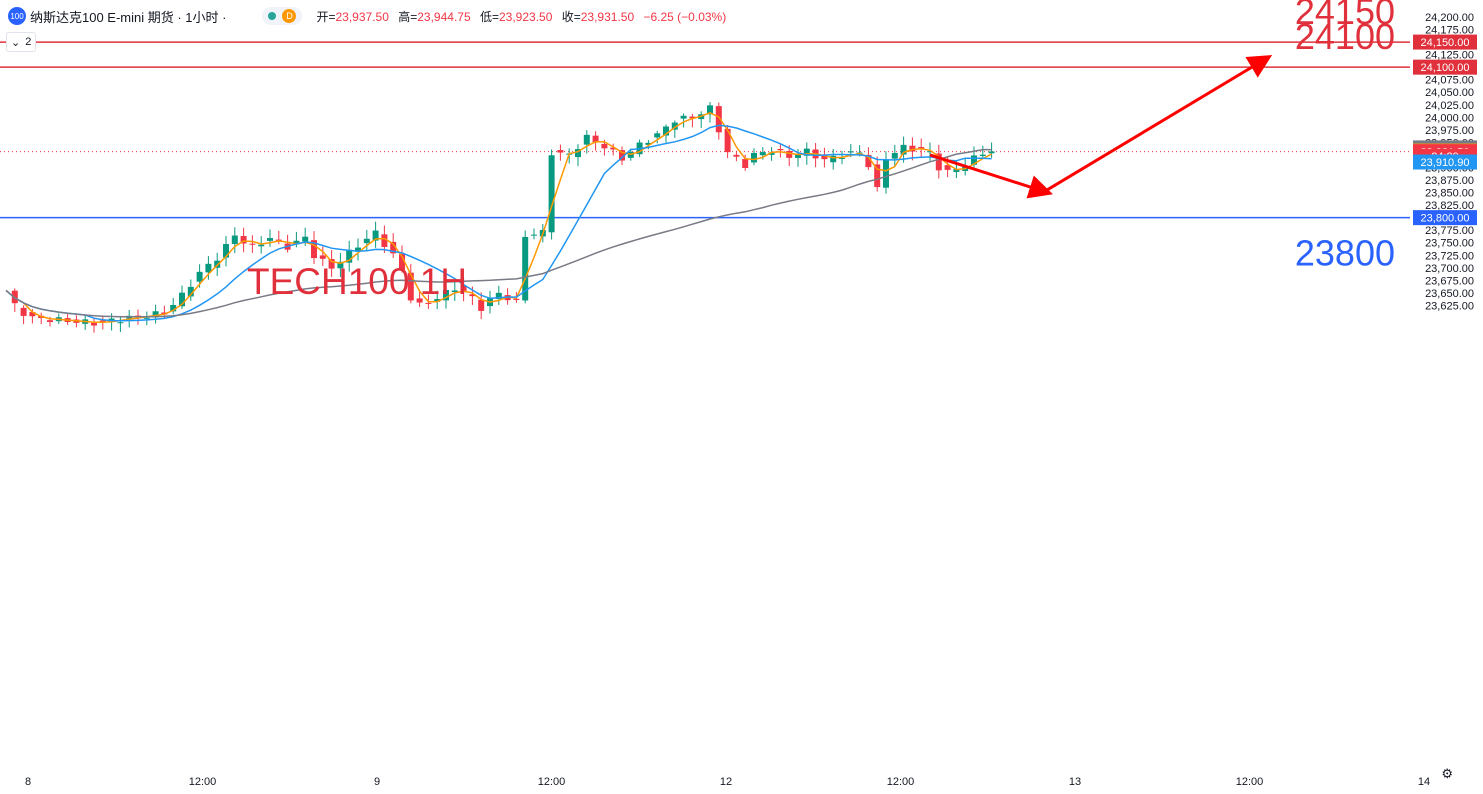 The image size is (1483, 794). Describe the element at coordinates (362, 16) in the screenshot. I see `open-value: 23,937.50` at that location.